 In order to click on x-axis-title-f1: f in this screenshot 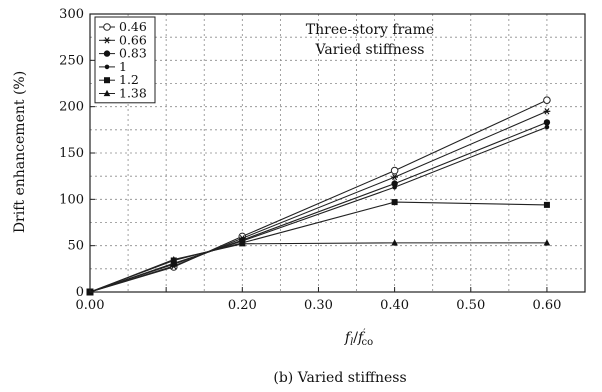, I will do `click(348, 338)`.